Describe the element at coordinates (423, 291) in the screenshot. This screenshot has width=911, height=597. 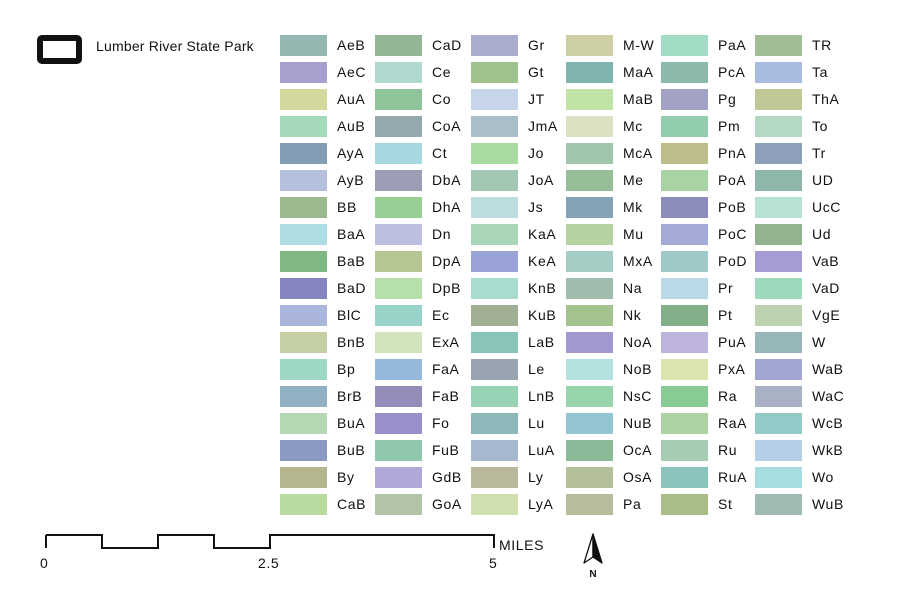
I see `legend-item: DpB` at that location.